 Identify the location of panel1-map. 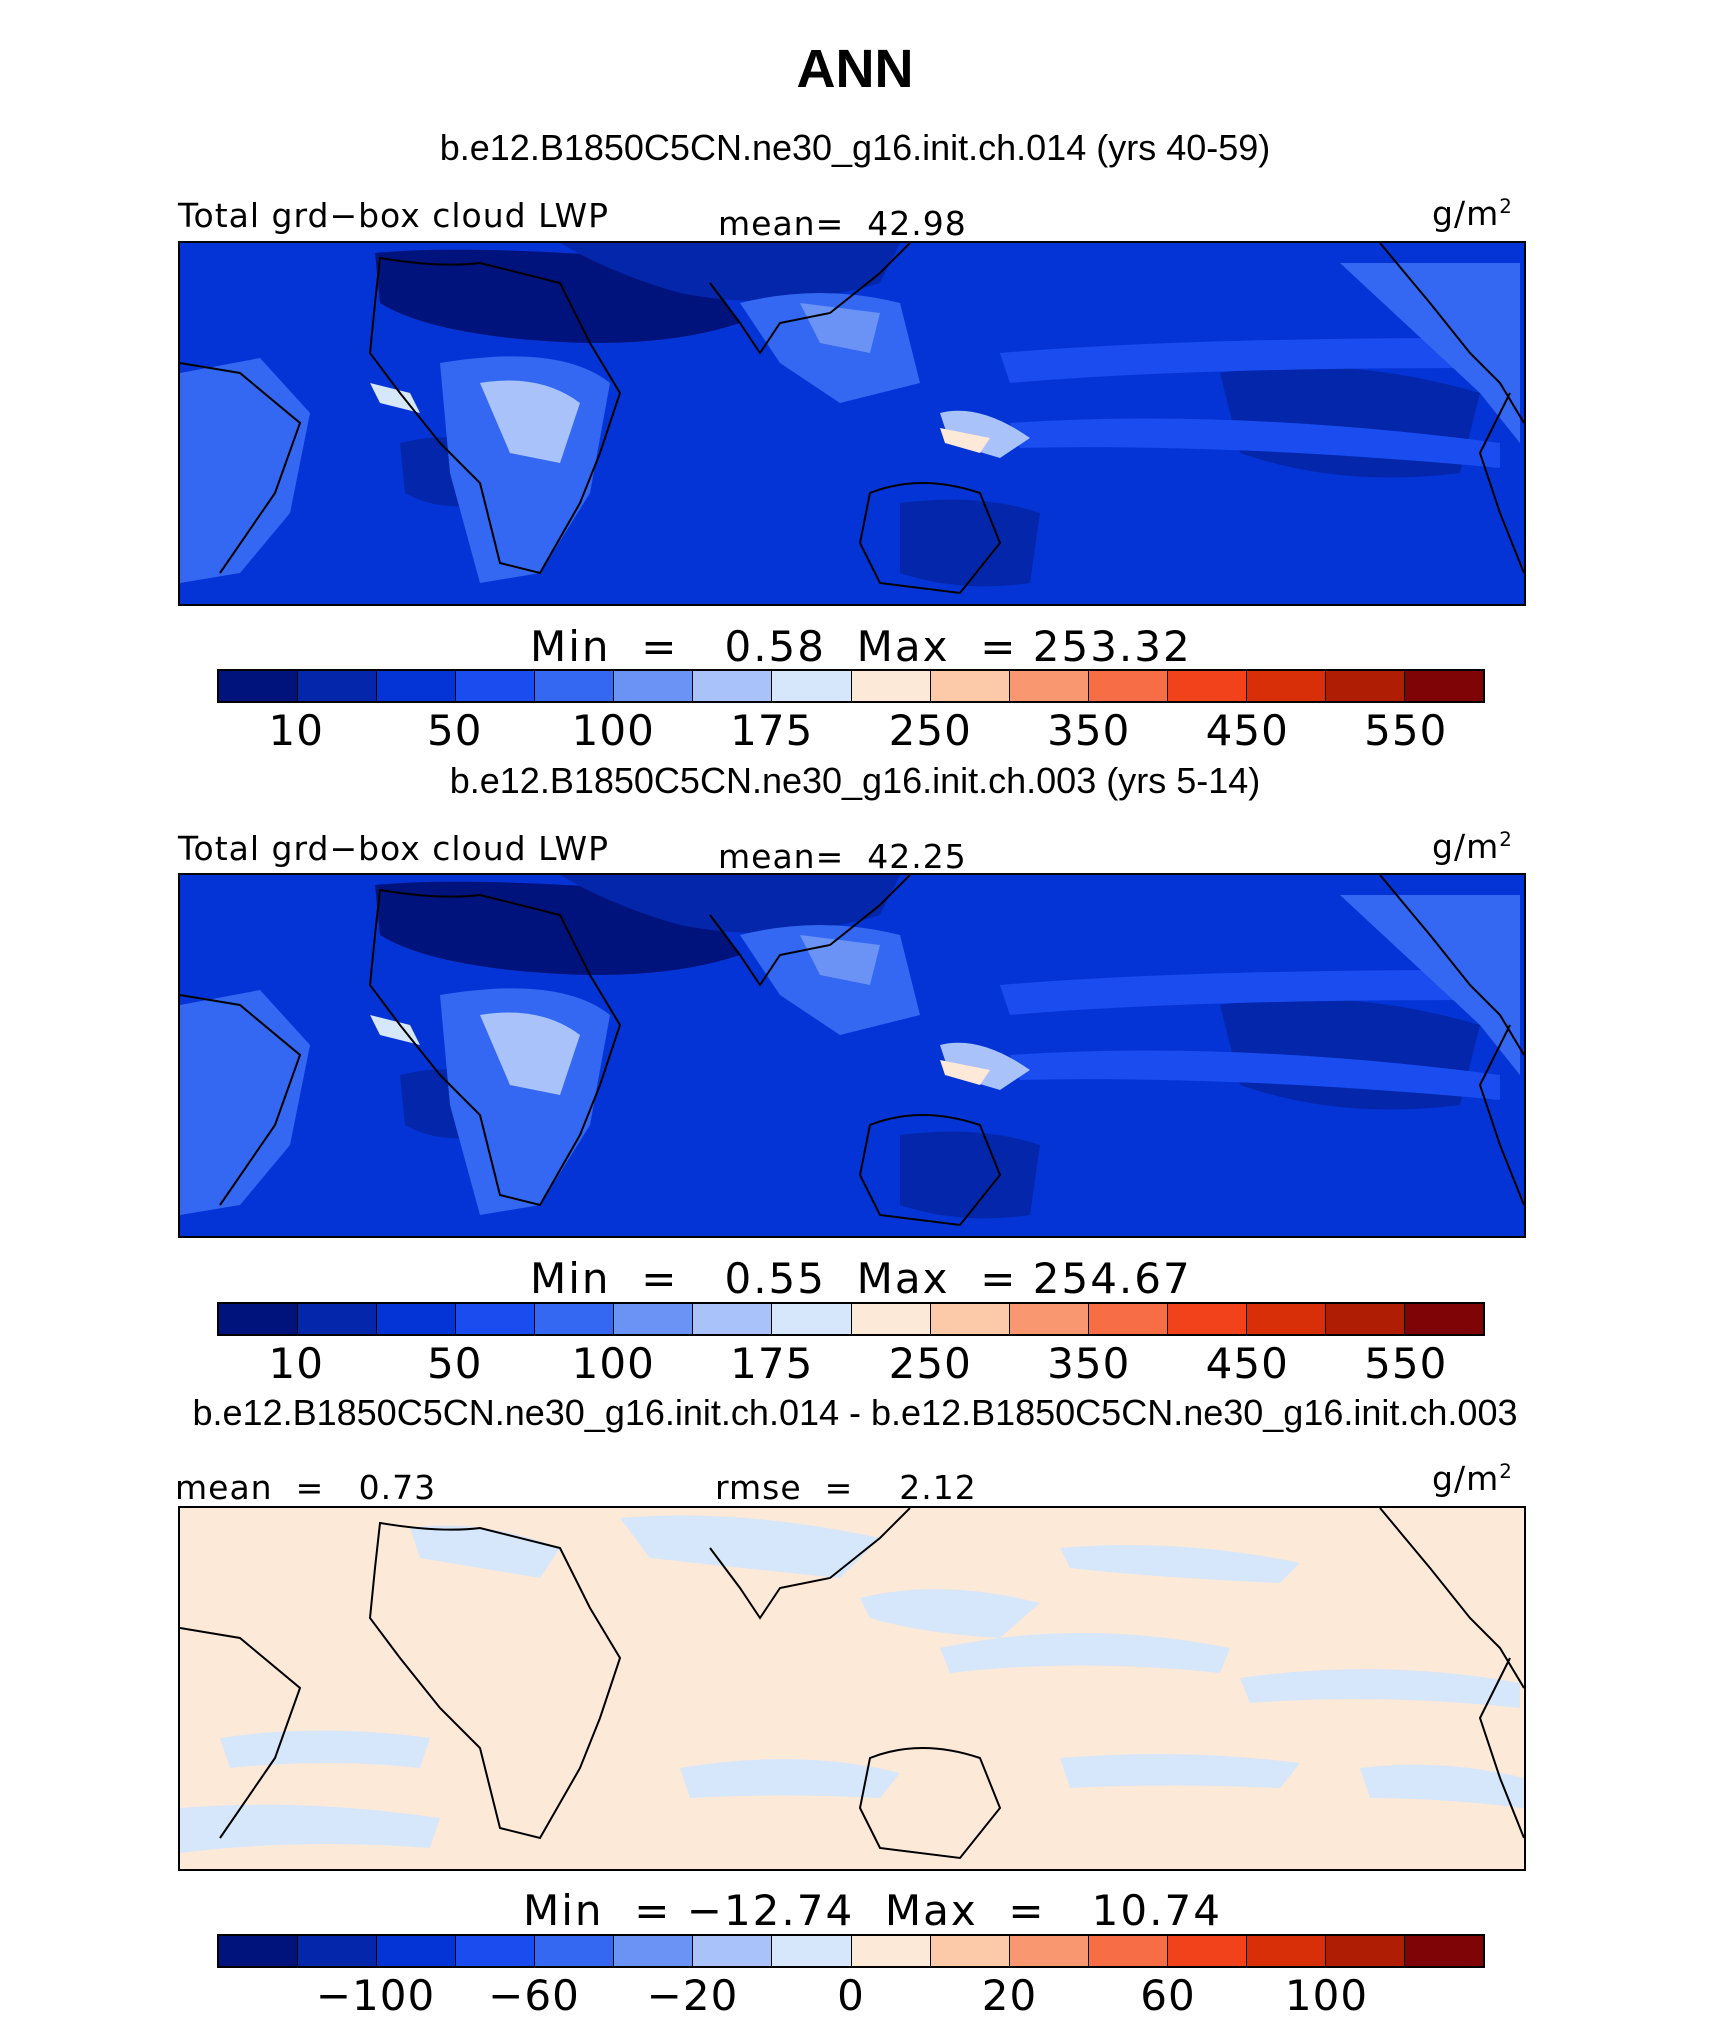
(852, 423).